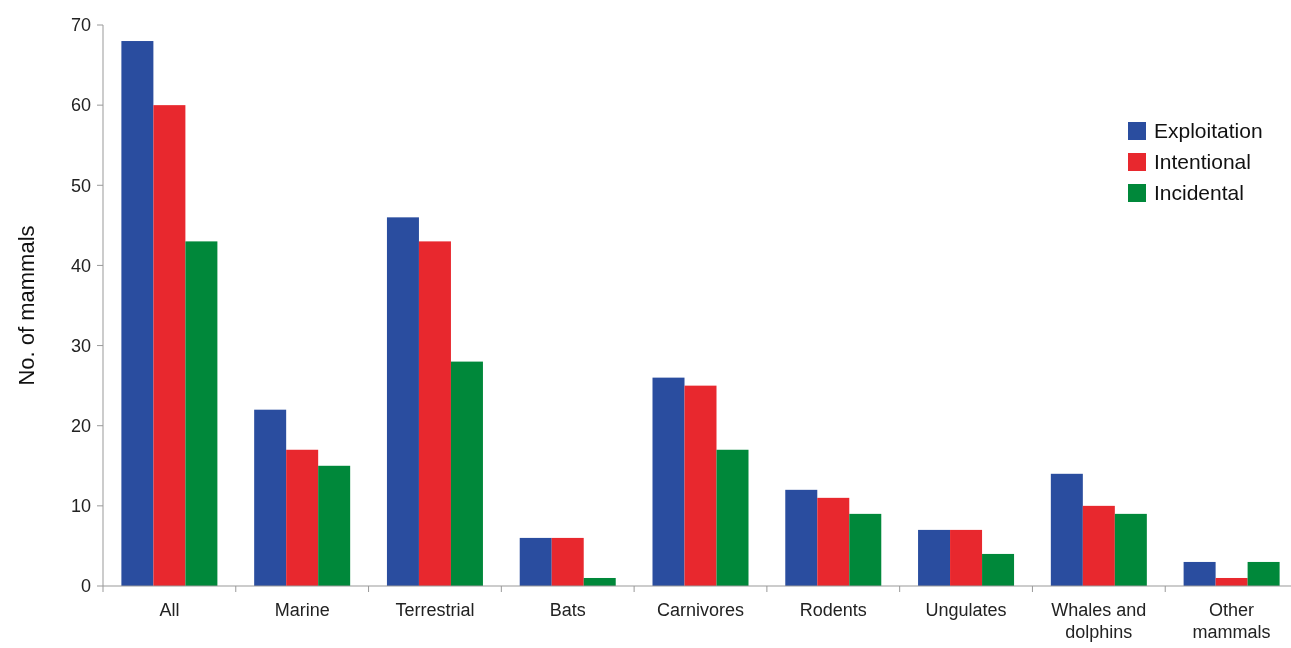  I want to click on x-tick-label: Carnivores, so click(700, 610).